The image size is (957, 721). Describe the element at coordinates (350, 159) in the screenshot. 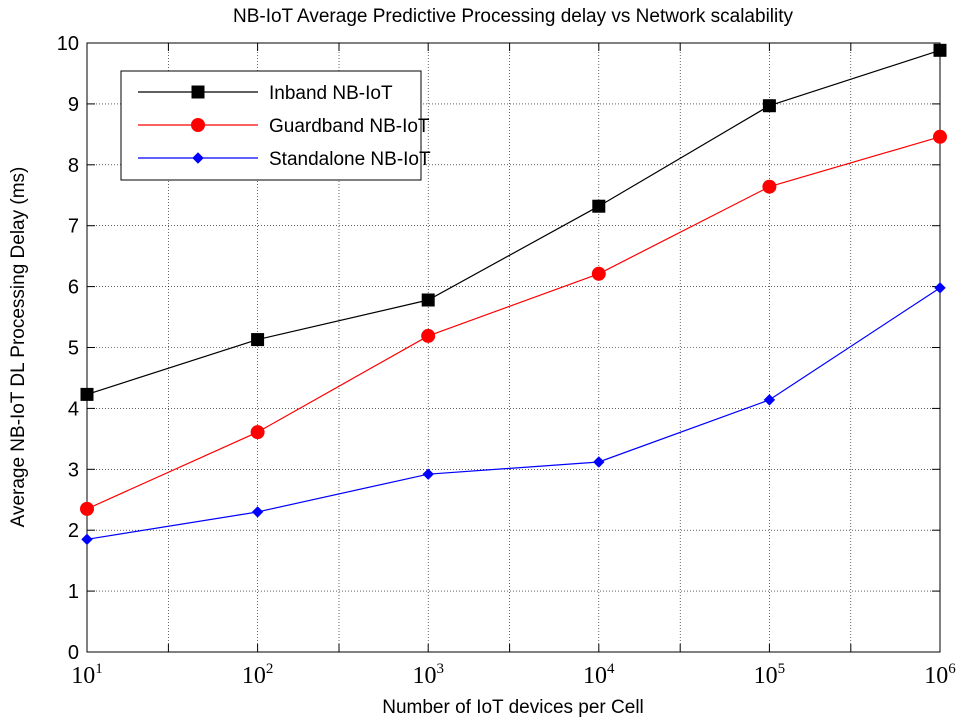

I see `legend-label: Standalone NB-IoT` at that location.